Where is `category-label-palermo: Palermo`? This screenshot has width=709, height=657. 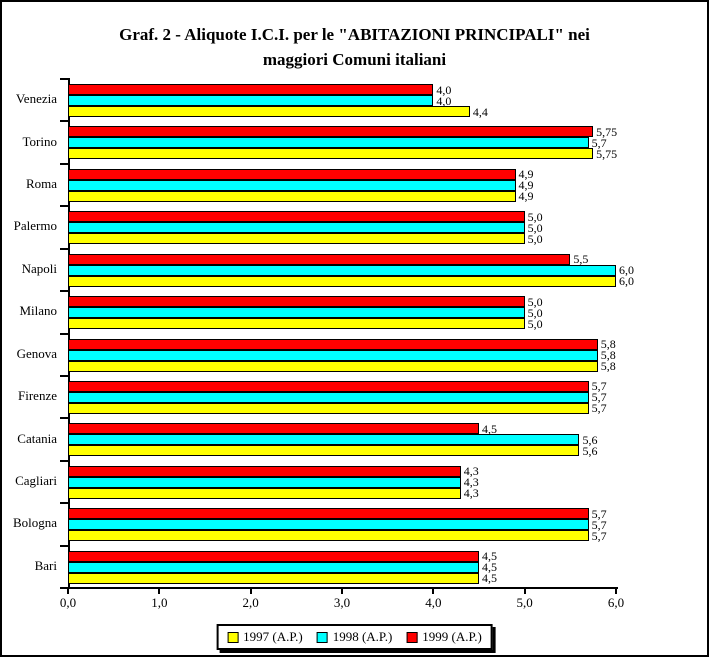 category-label-palermo: Palermo is located at coordinates (35, 226).